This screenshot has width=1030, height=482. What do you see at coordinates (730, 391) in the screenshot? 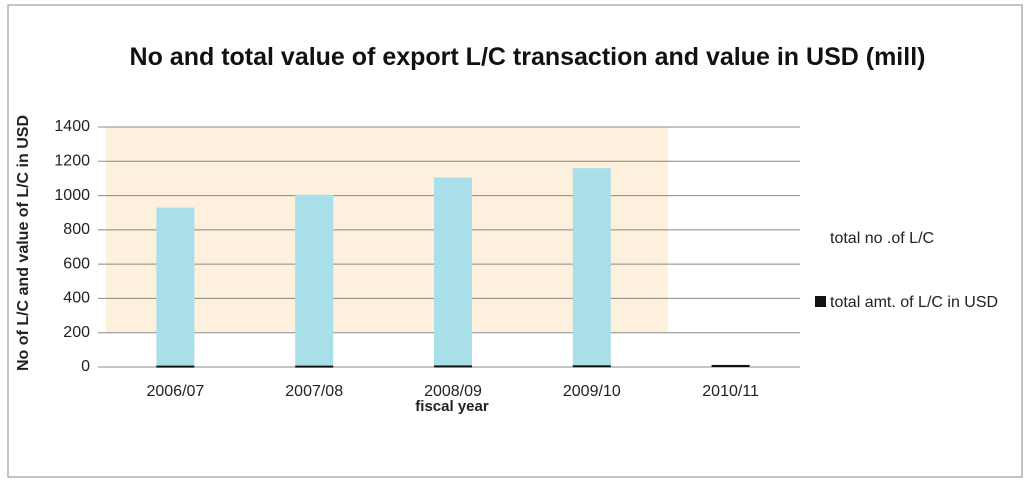
I see `x-tick-label: 2010/11` at bounding box center [730, 391].